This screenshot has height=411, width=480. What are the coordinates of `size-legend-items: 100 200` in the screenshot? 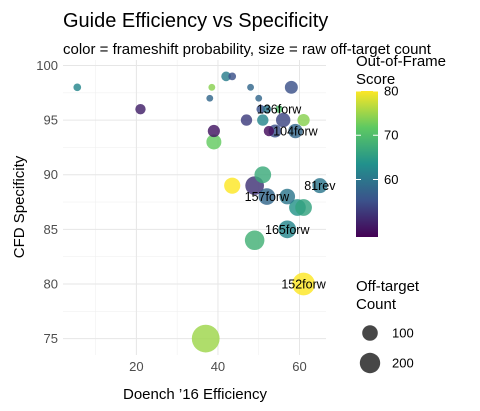 It's located at (386, 349).